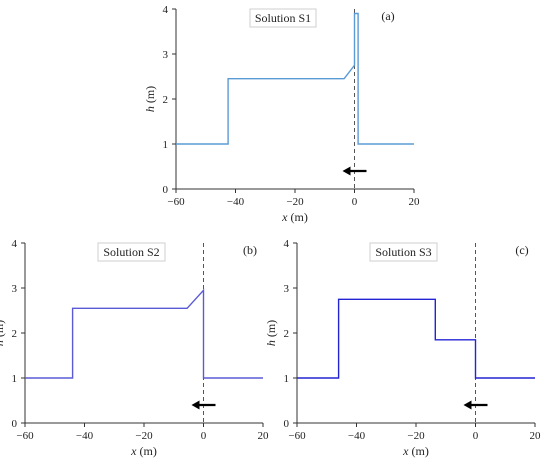 The height and width of the screenshot is (468, 550). I want to click on panel-label: (a), so click(387, 16).